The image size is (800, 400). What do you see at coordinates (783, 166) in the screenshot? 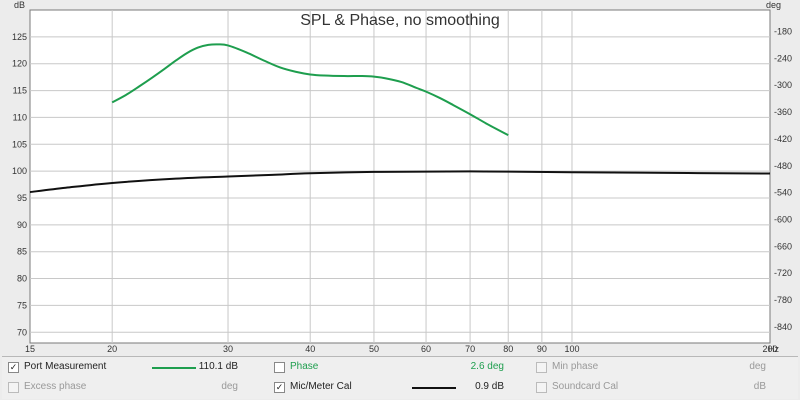
I see `y-right-tick-label: -480` at bounding box center [783, 166].